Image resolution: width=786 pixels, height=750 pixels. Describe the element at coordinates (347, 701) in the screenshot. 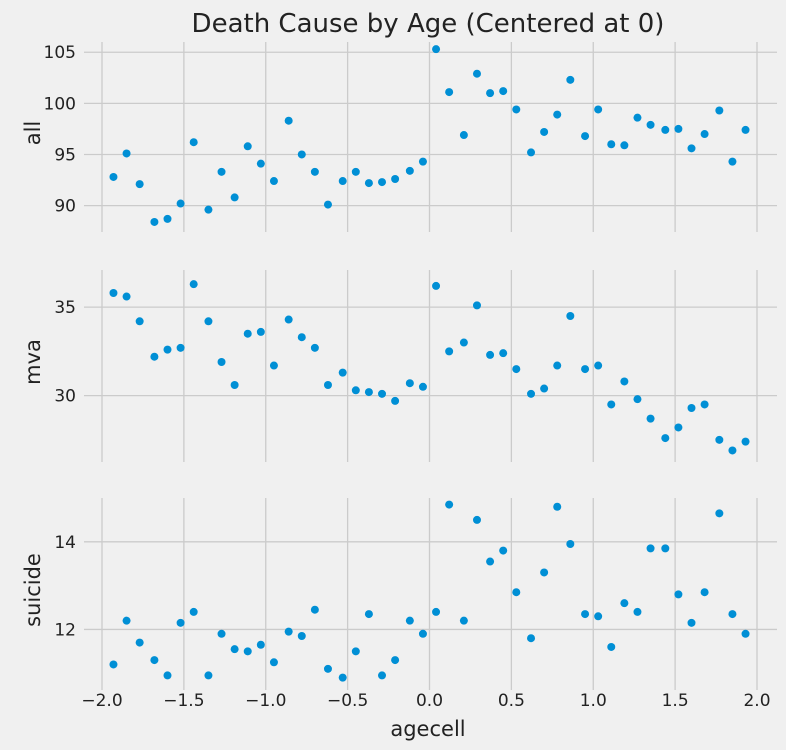

I see `x-tick-label: −0.5` at that location.